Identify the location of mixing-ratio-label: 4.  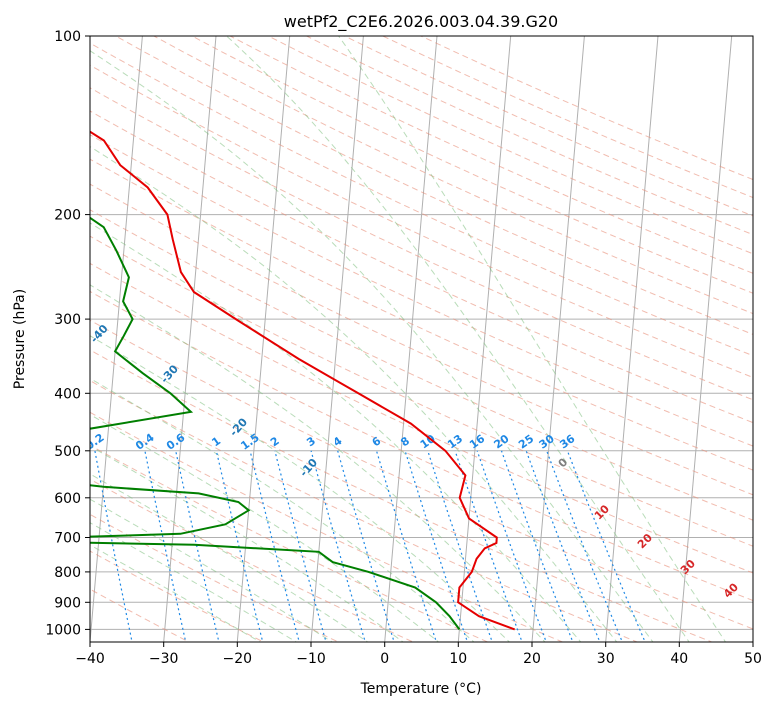
(338, 441).